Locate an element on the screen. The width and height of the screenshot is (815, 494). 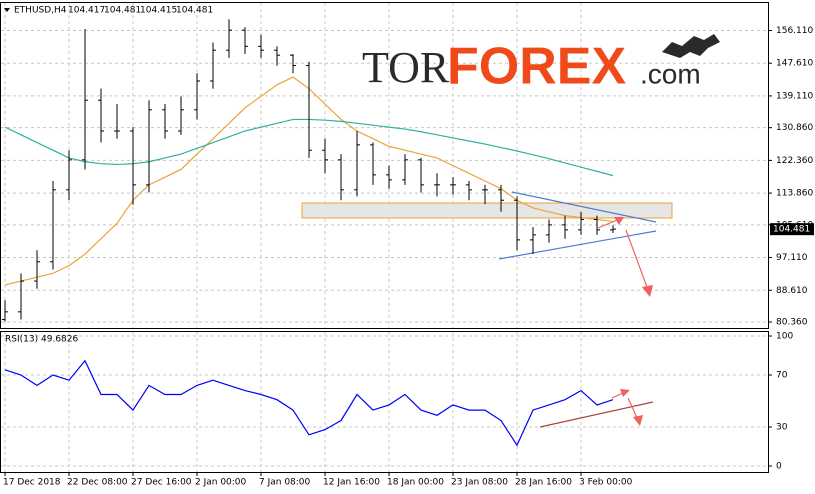
y-tick-label: 97.110 is located at coordinates (792, 258).